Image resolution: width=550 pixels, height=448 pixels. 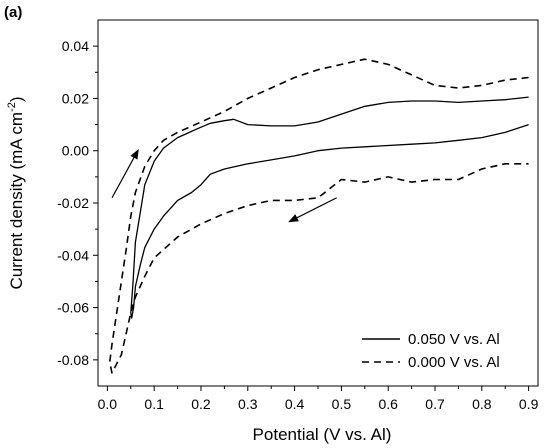 I want to click on y-tick-label: 0.04, so click(x=75, y=46).